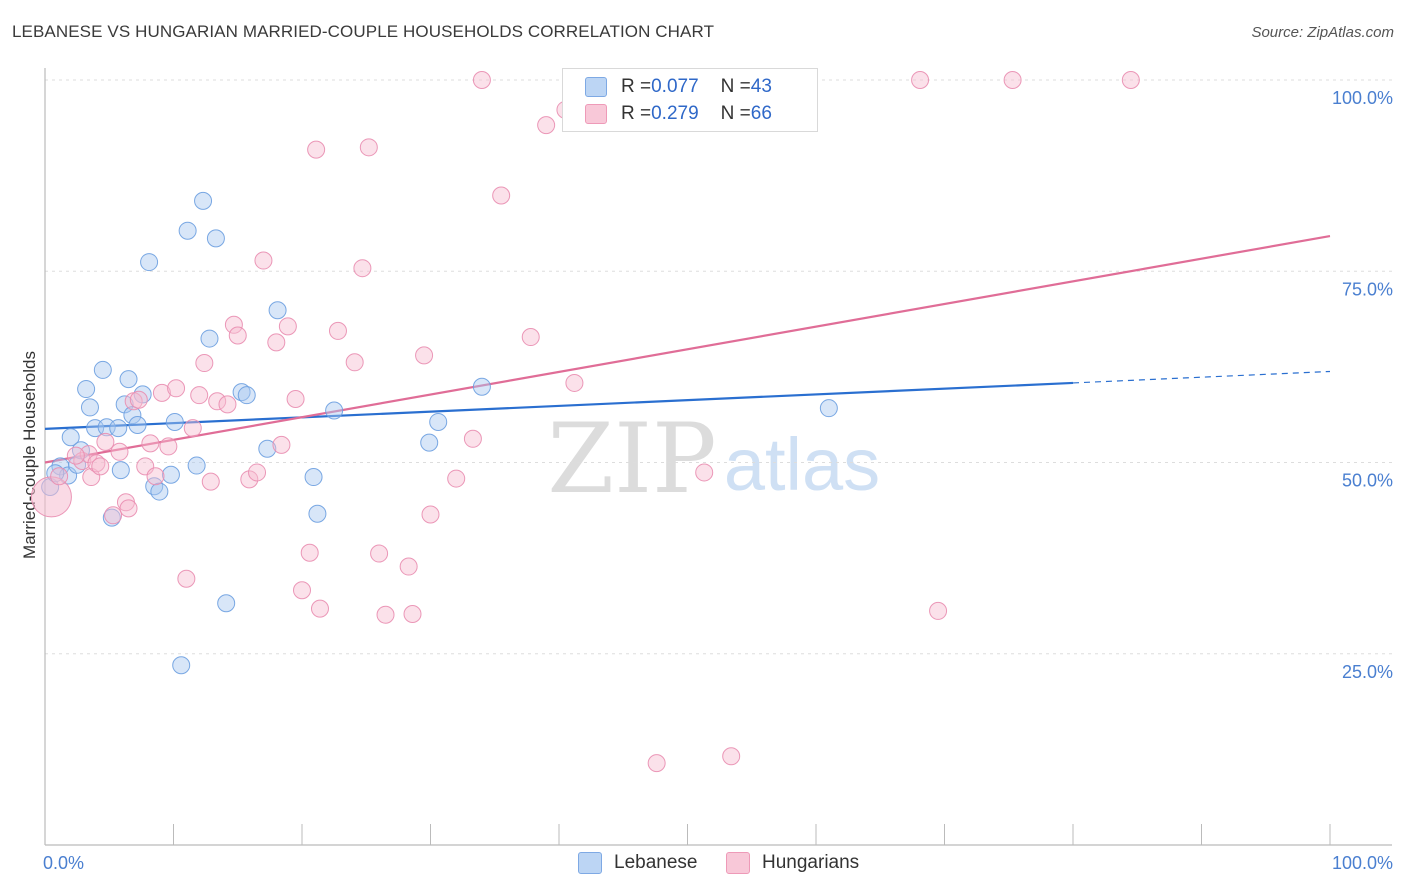 This screenshot has width=1406, height=892. I want to click on legend-swatch-hungarians, so click(596, 114).